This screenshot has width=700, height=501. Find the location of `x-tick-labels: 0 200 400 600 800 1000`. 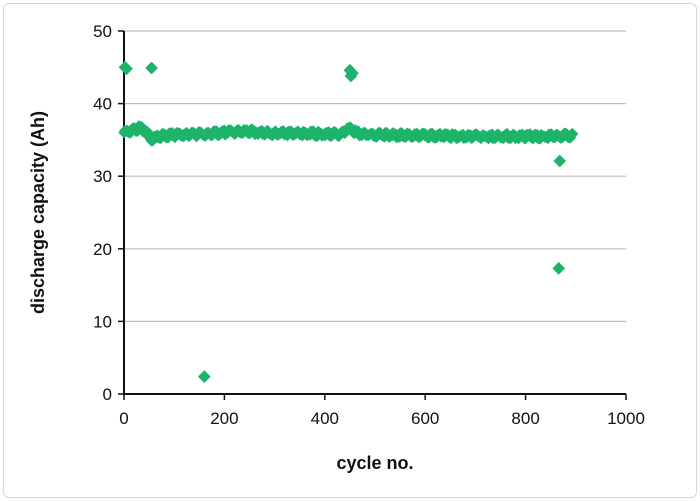

x-tick-labels: 0 200 400 600 800 1000 is located at coordinates (382, 418).